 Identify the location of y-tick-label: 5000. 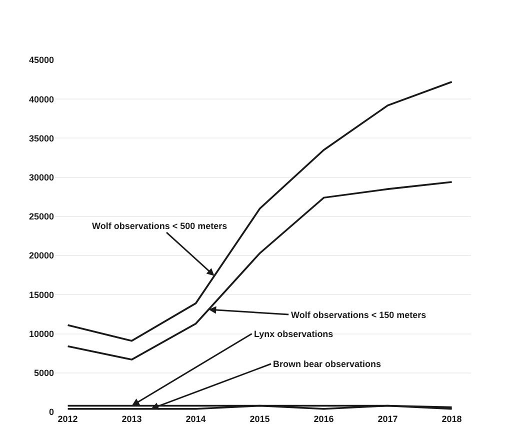
(44, 373).